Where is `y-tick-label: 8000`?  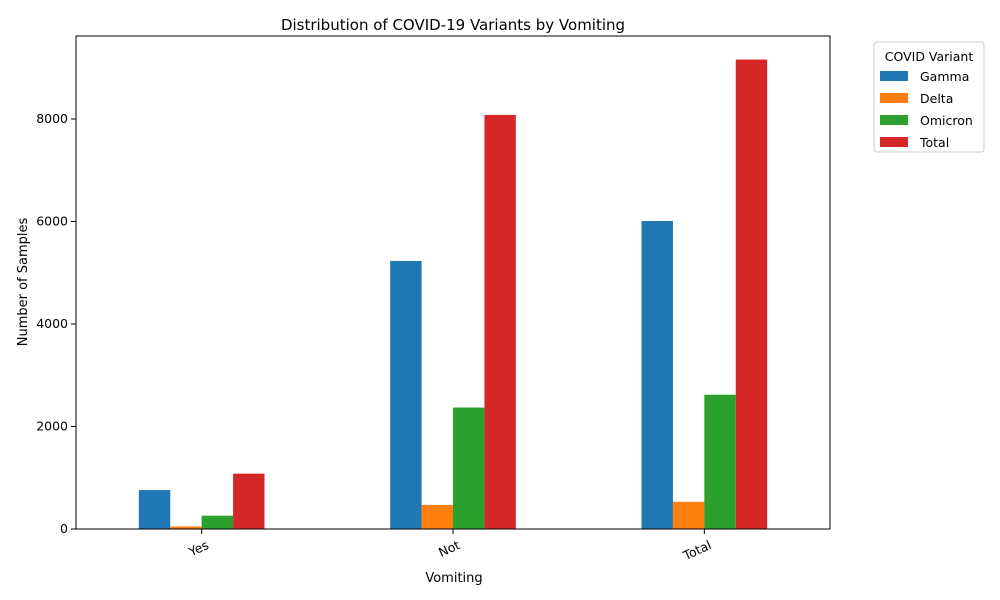 y-tick-label: 8000 is located at coordinates (52, 118).